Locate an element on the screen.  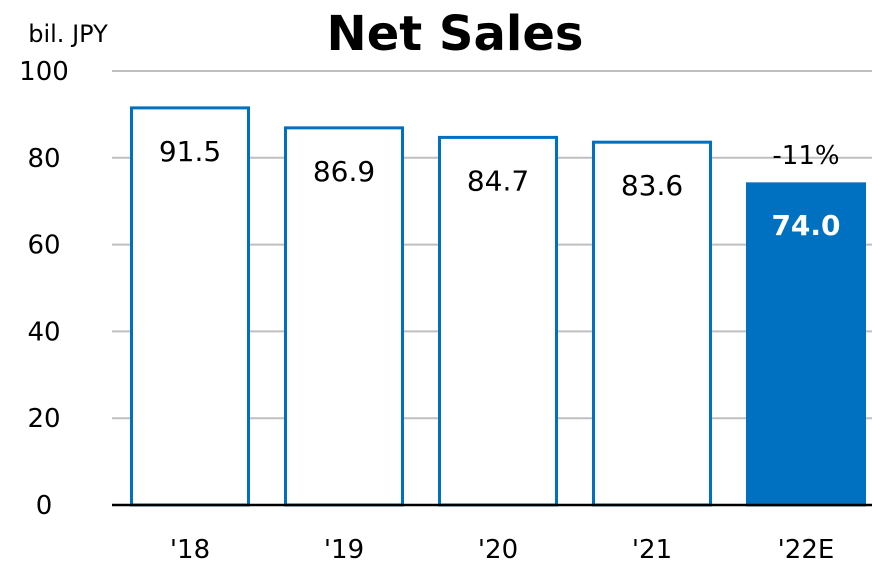
bar-value-label: 83.6 is located at coordinates (652, 185).